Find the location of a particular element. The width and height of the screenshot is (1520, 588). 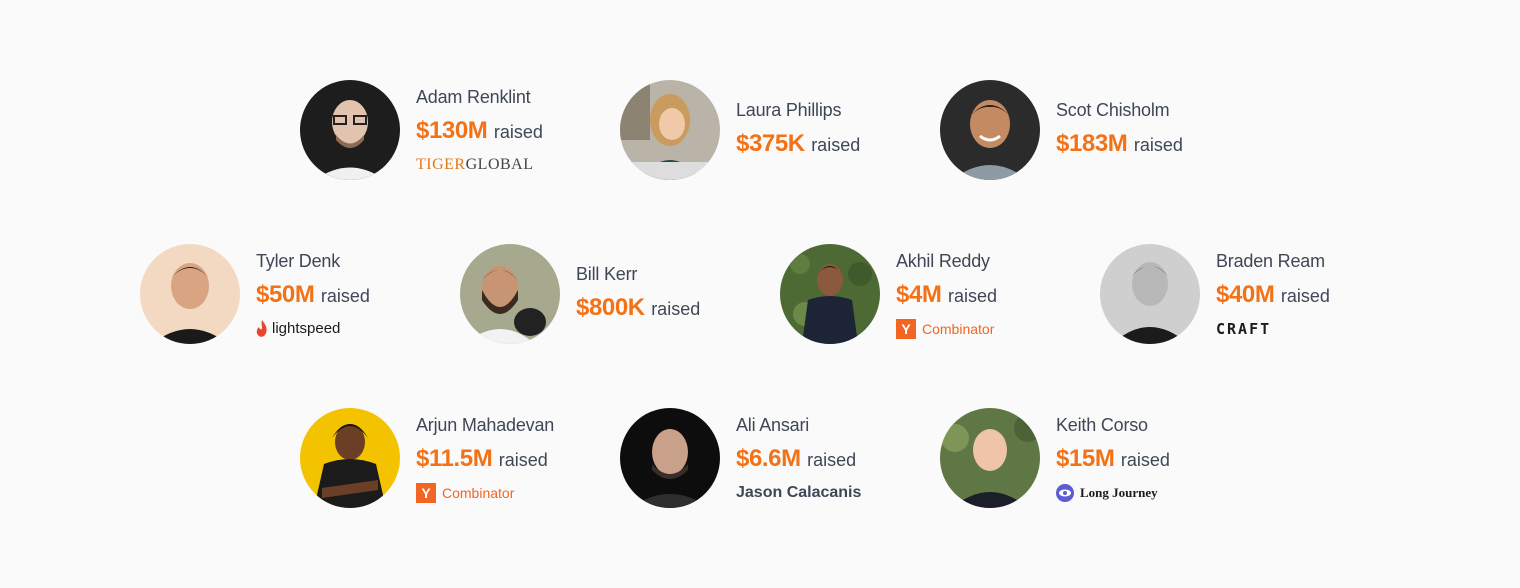

investor-name: Jason Calacanis is located at coordinates (799, 492).